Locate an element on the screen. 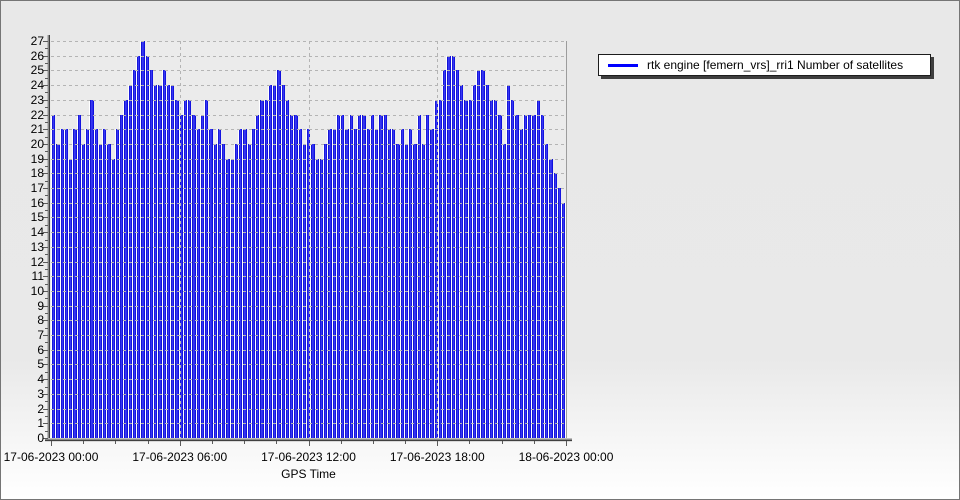 The height and width of the screenshot is (500, 960). y-tick-label: 21 is located at coordinates (37, 129).